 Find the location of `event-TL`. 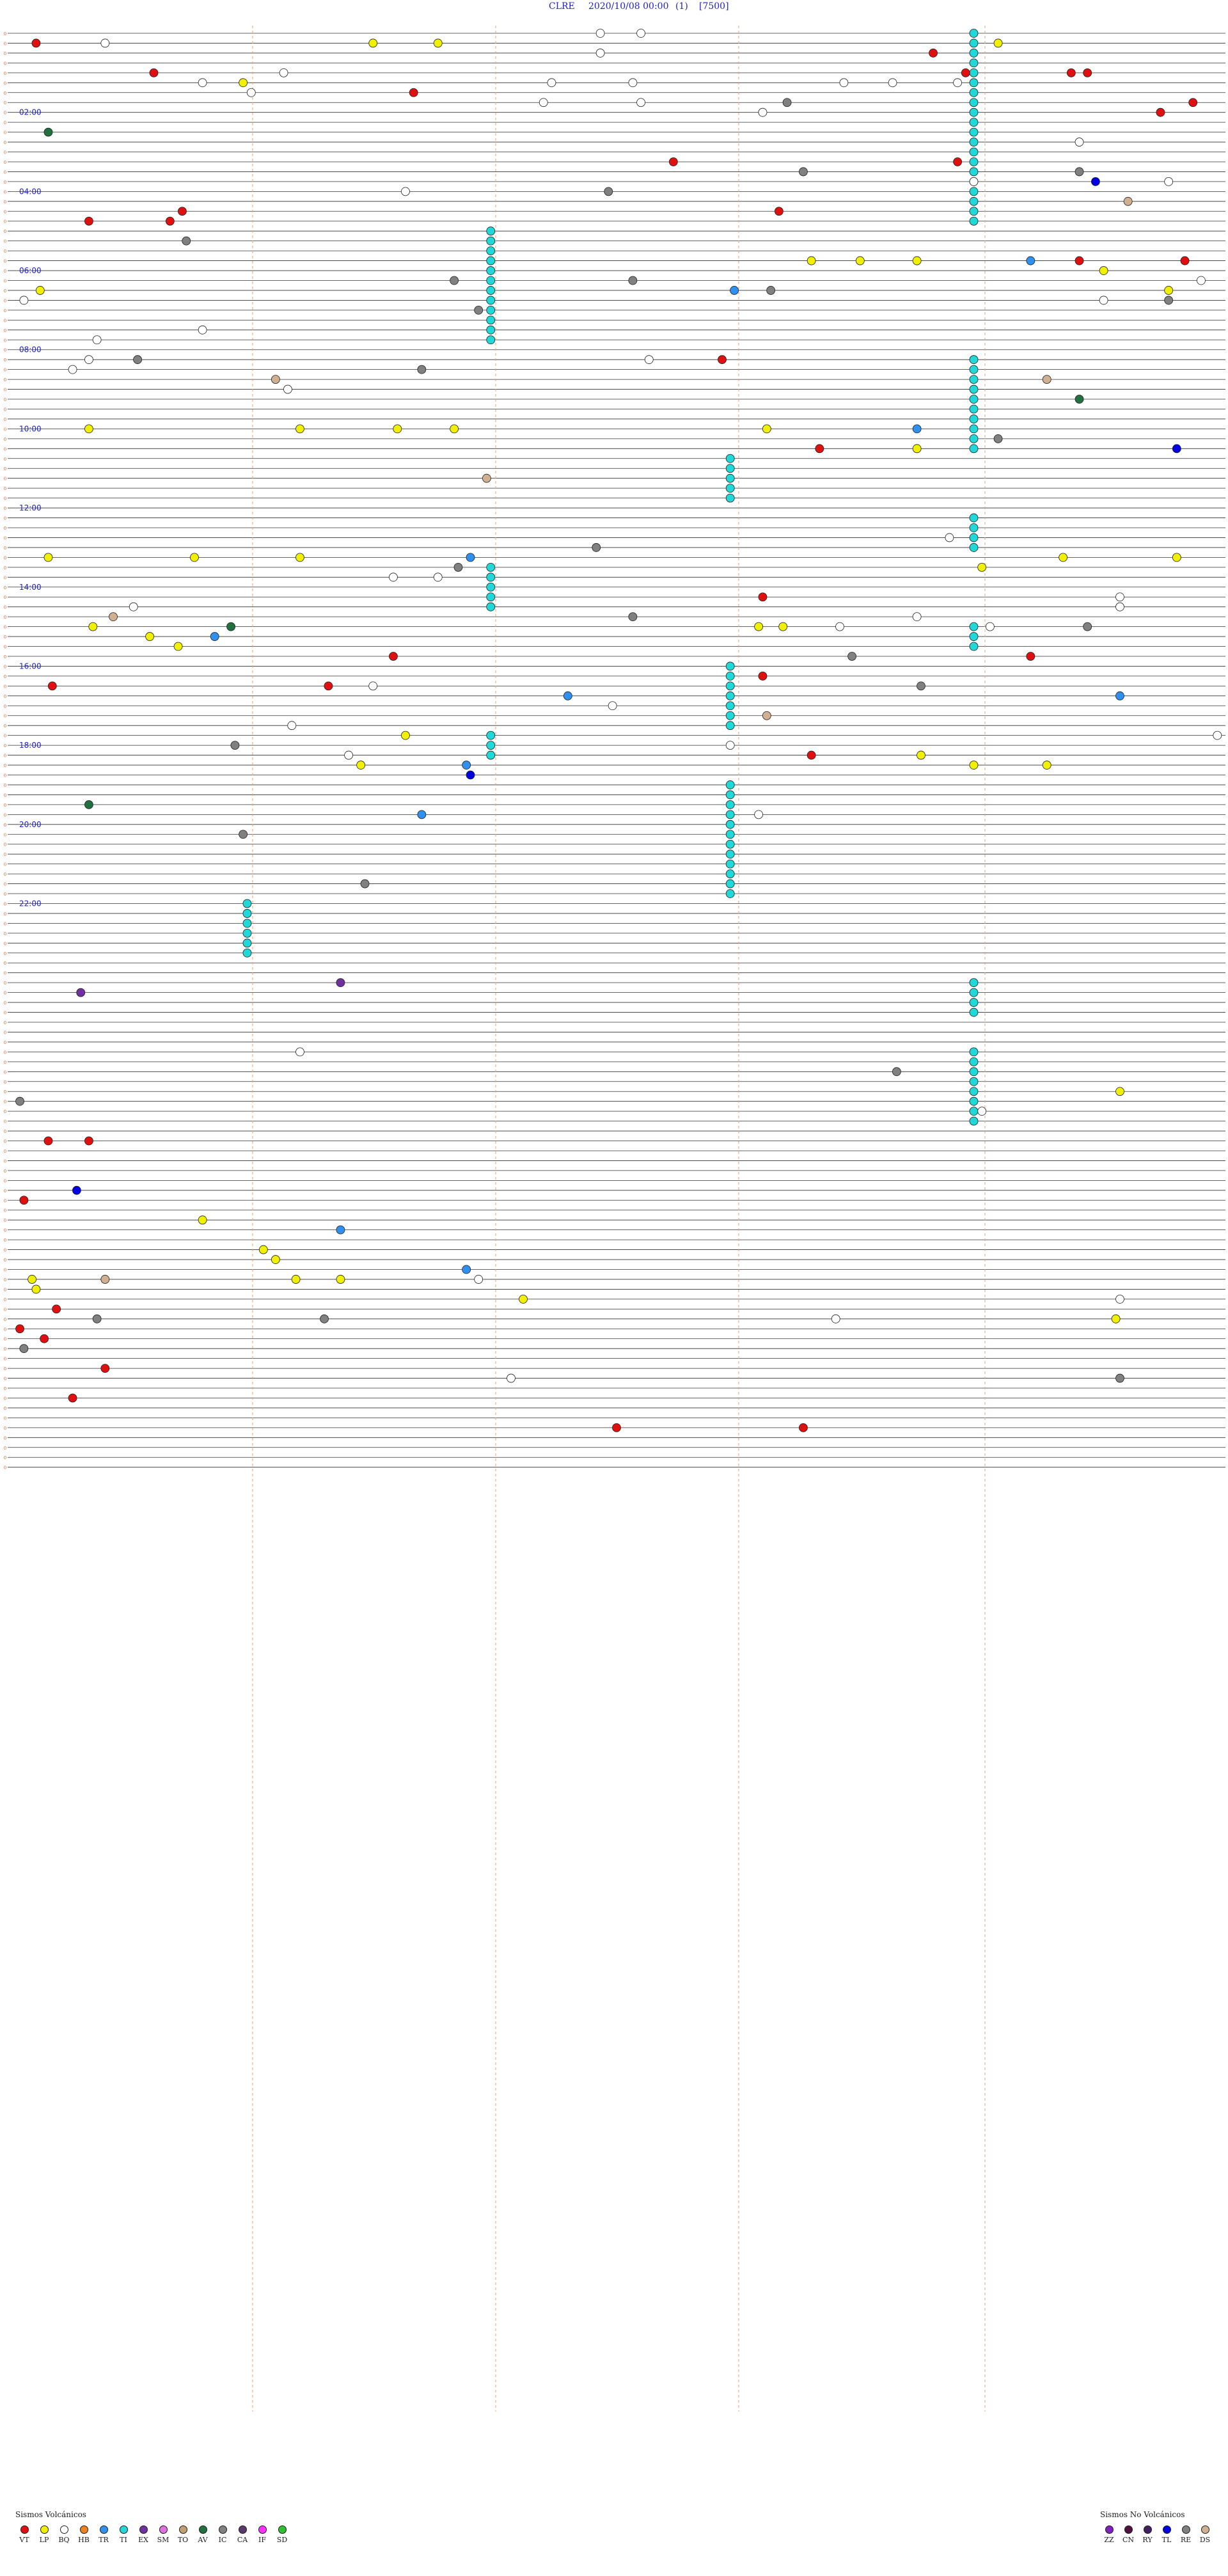

event-TL is located at coordinates (1095, 182).